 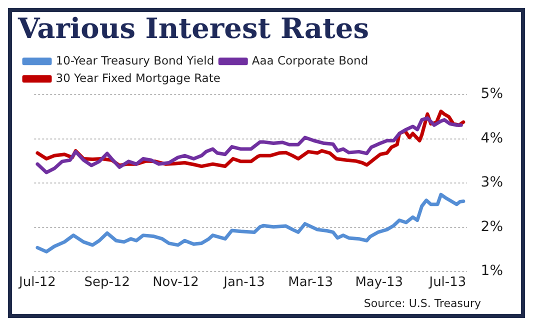 What do you see at coordinates (138, 77) in the screenshot?
I see `legend-label: 30 Year Fixed Mortgage Rate` at bounding box center [138, 77].